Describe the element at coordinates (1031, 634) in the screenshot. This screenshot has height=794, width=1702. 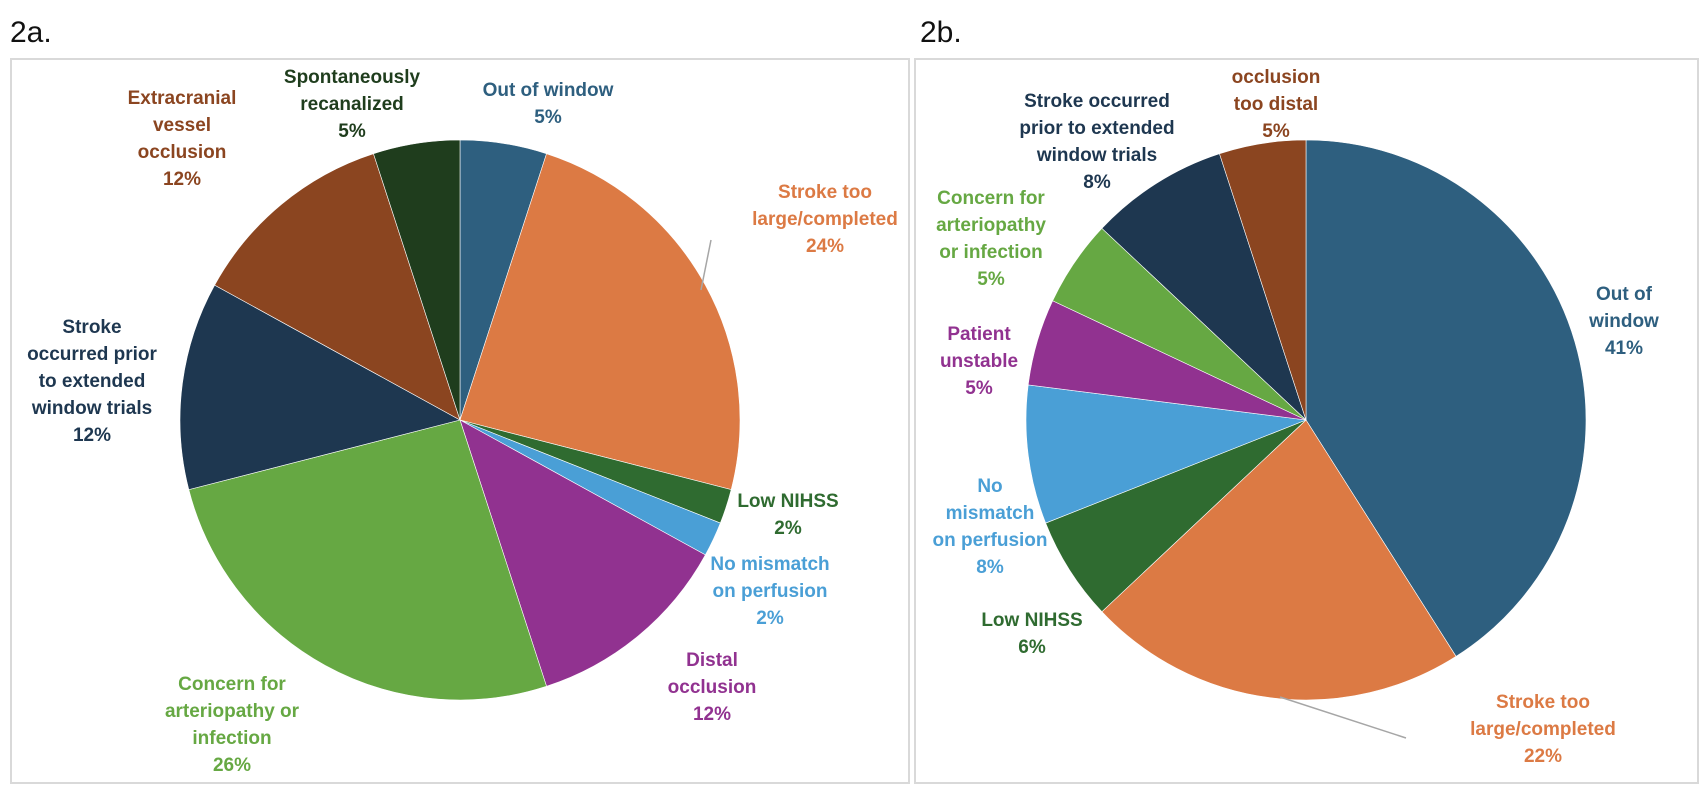
I see `data-label-2b-low-nihss: Low NIHSS 6%` at that location.